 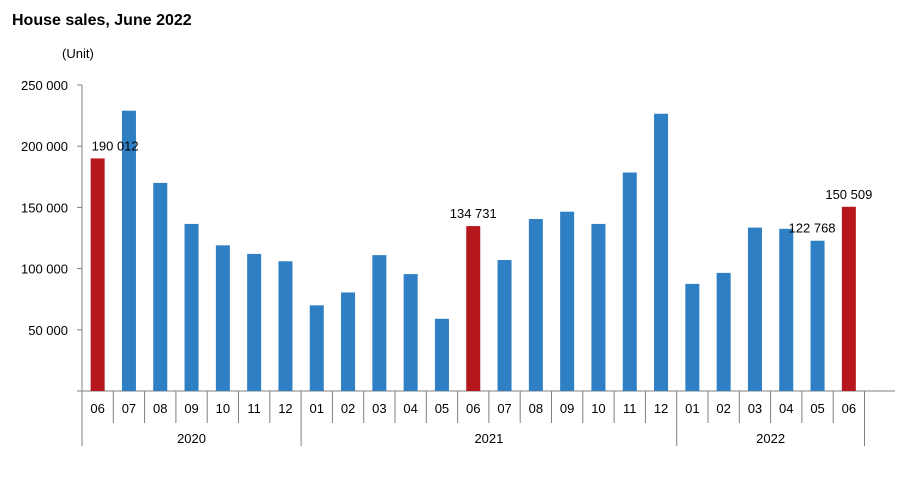 I want to click on unit-label: (Unit), so click(x=78, y=53).